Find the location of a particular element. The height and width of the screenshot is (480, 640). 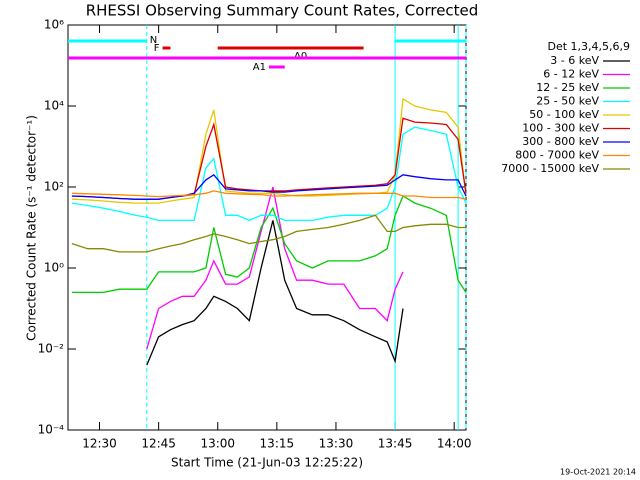

legend-label: 3 - 6 keV is located at coordinates (574, 60).